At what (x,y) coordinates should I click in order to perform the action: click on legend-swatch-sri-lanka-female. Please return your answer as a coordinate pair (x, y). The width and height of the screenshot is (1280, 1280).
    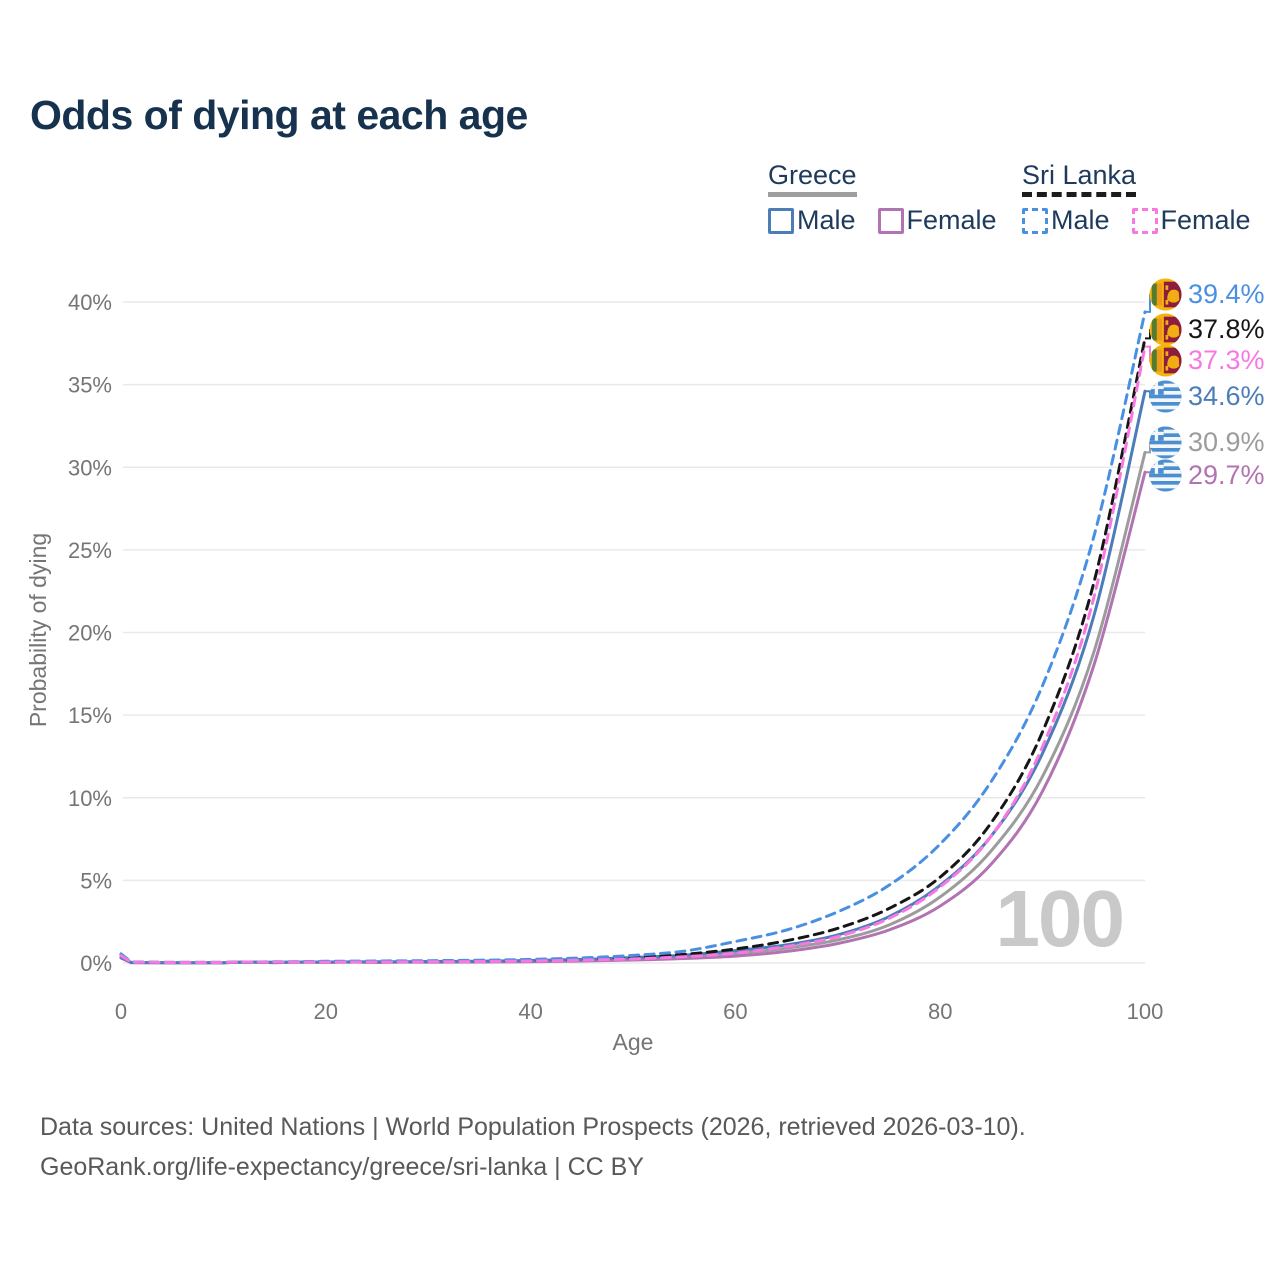
    Looking at the image, I should click on (1144, 220).